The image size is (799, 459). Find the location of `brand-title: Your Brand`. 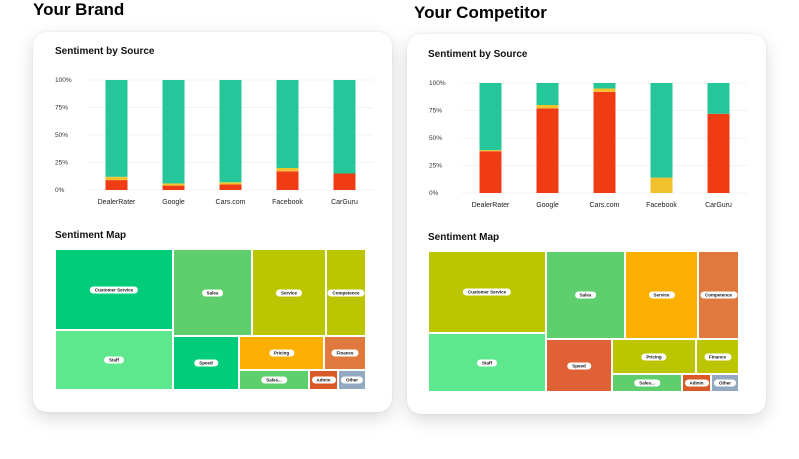

brand-title: Your Brand is located at coordinates (79, 9).